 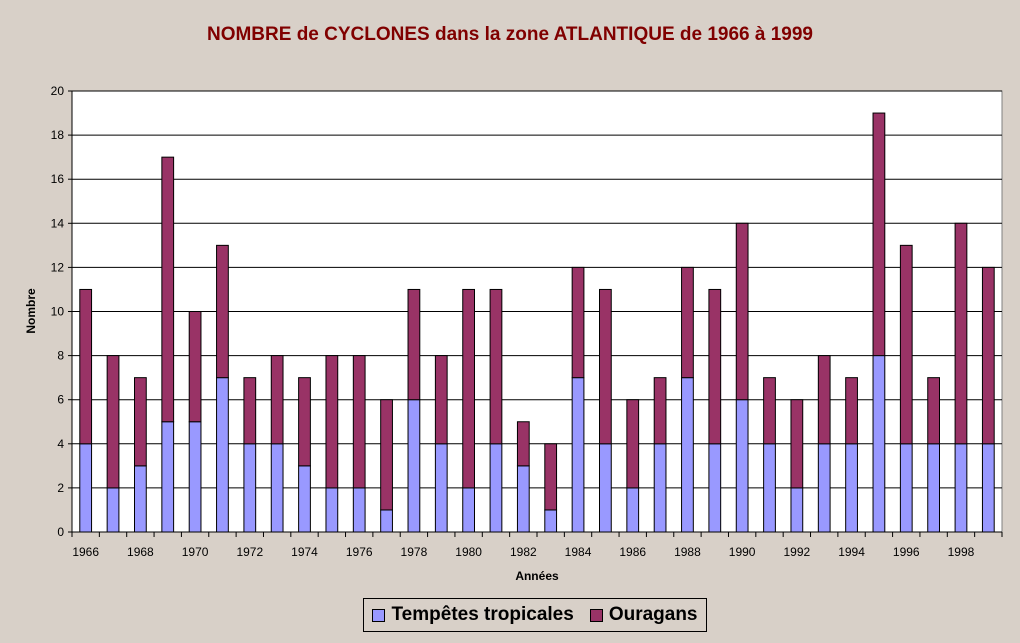 I want to click on bar-hurricanes-1971, so click(x=222, y=311).